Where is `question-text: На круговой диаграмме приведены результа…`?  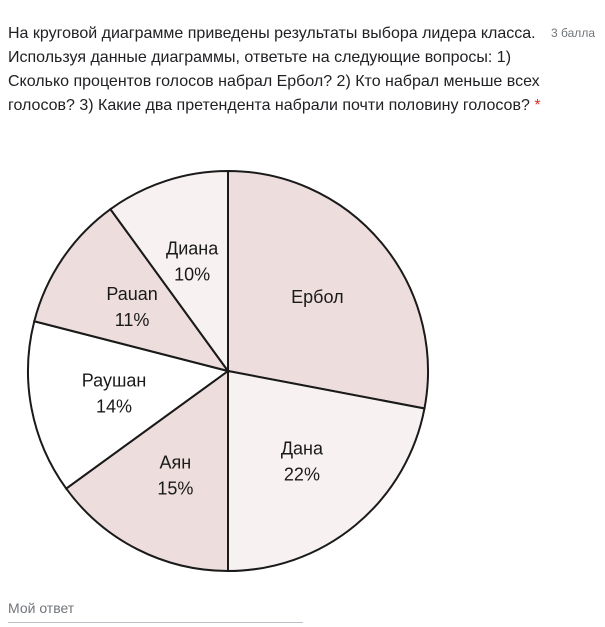
question-text: На круговой диаграмме приведены результа… is located at coordinates (275, 70).